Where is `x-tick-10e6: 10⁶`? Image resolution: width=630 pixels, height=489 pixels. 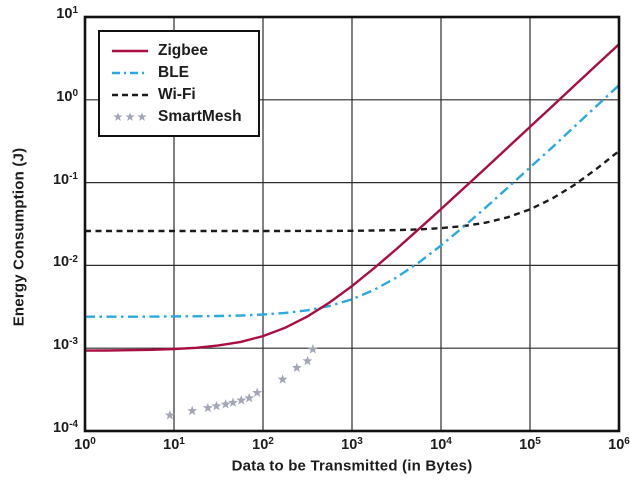
x-tick-10e6: 10⁶ is located at coordinates (619, 444).